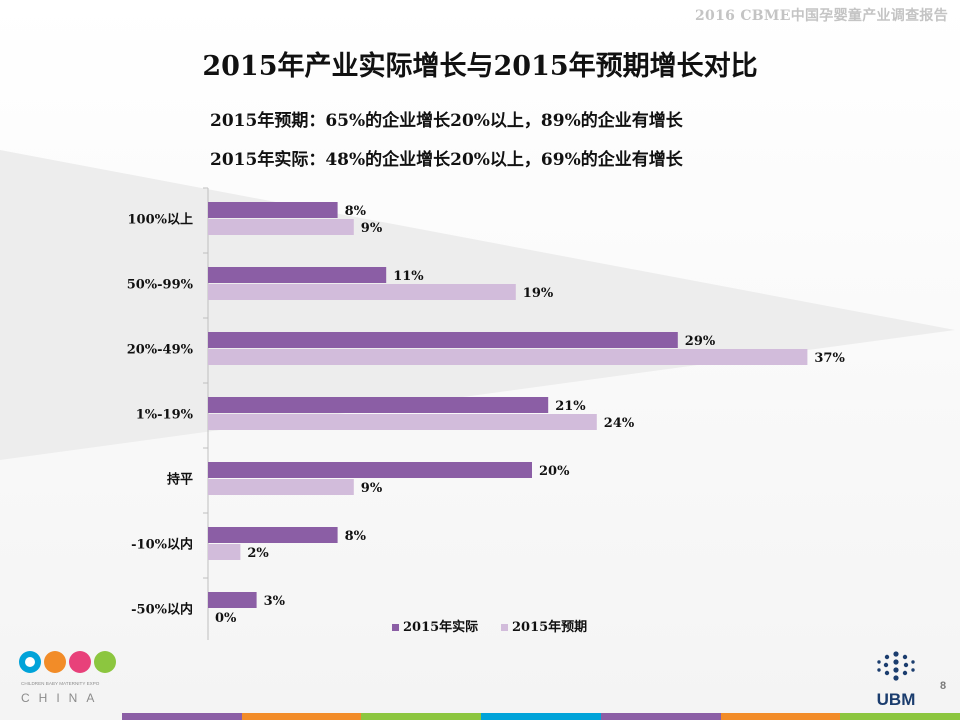  Describe the element at coordinates (896, 699) in the screenshot. I see `ubm-wordmark: UBM` at that location.